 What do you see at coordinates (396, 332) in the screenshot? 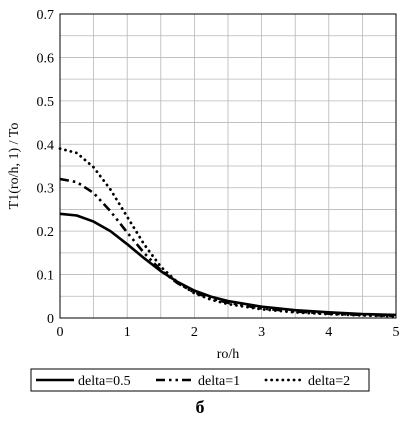
I see `x-tick-label: 5` at bounding box center [396, 332].